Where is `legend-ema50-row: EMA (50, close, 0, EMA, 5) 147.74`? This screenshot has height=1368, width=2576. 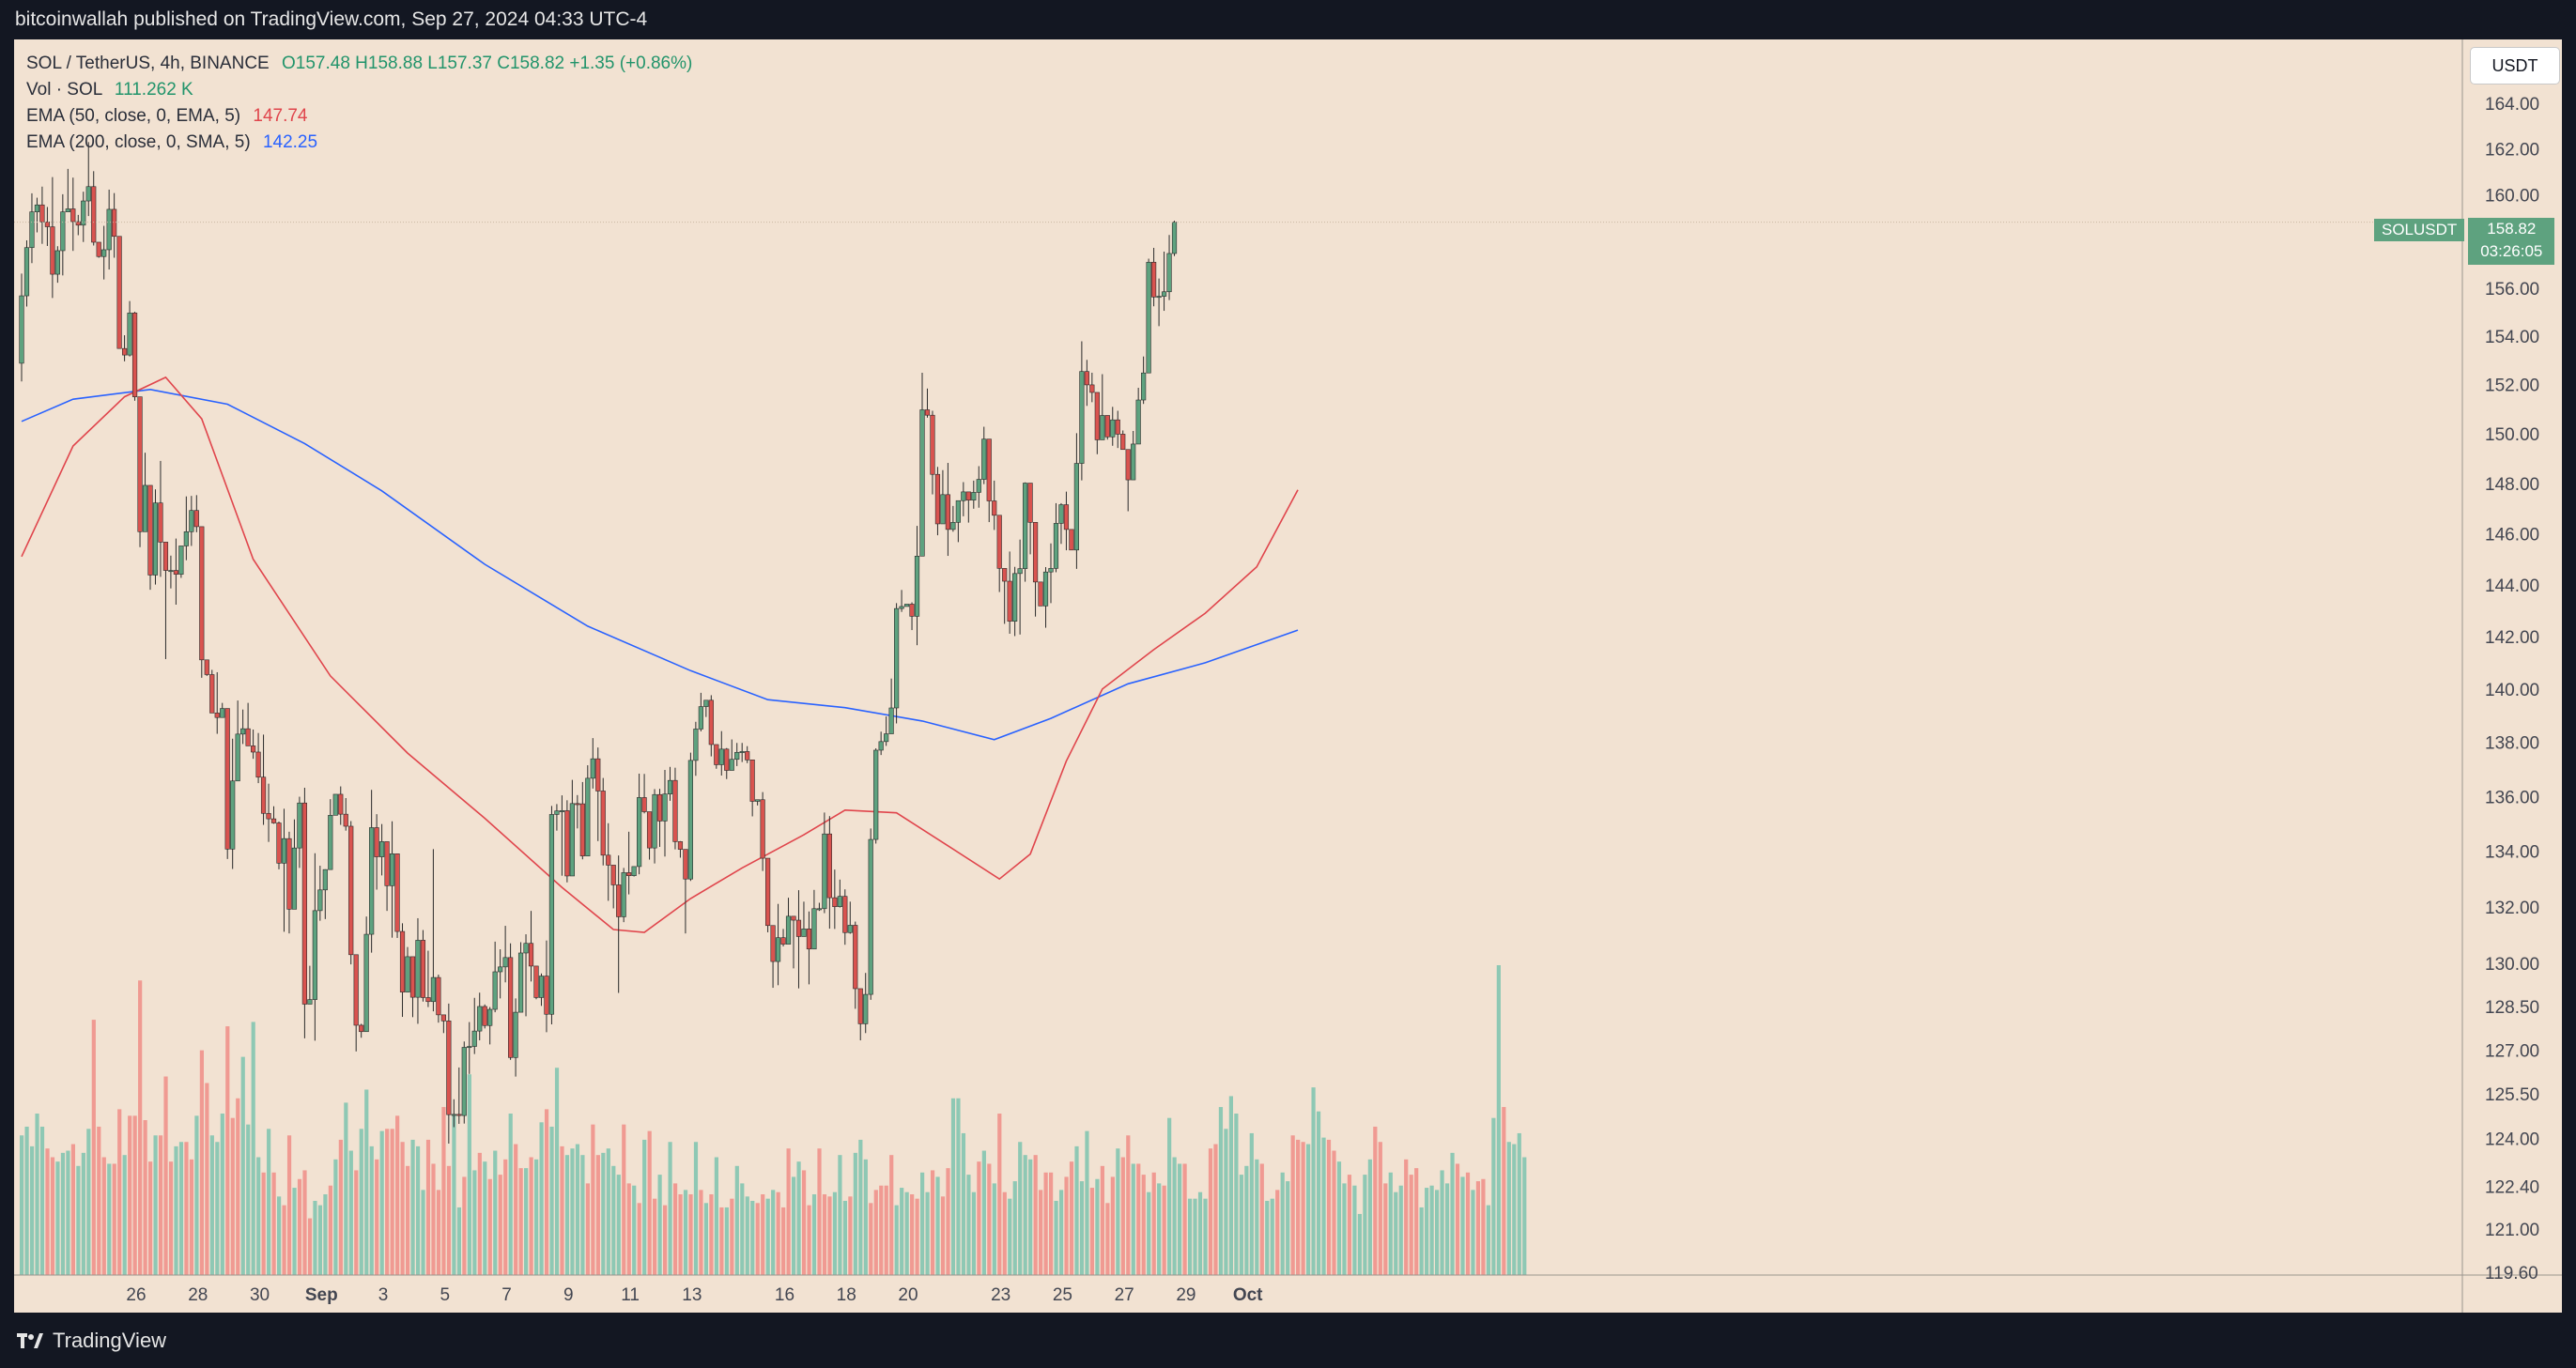 legend-ema50-row: EMA (50, close, 0, EMA, 5) 147.74 is located at coordinates (359, 117).